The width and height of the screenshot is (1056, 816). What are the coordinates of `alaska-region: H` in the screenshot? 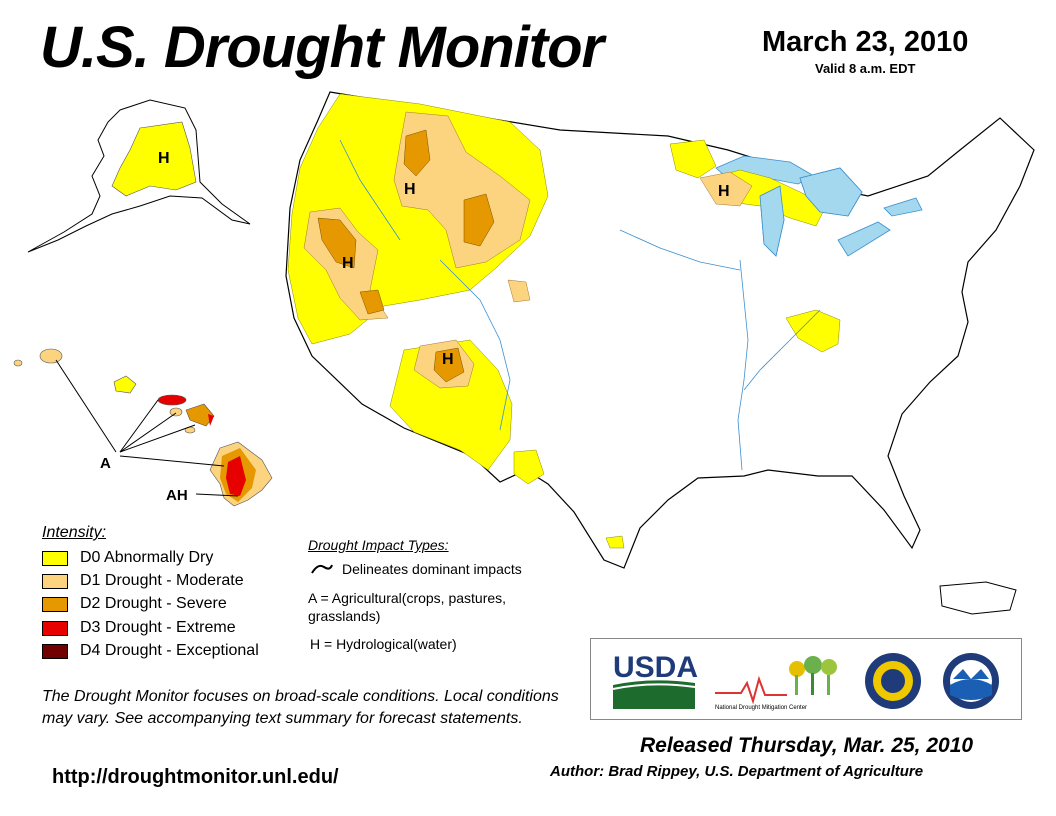 It's located at (139, 176).